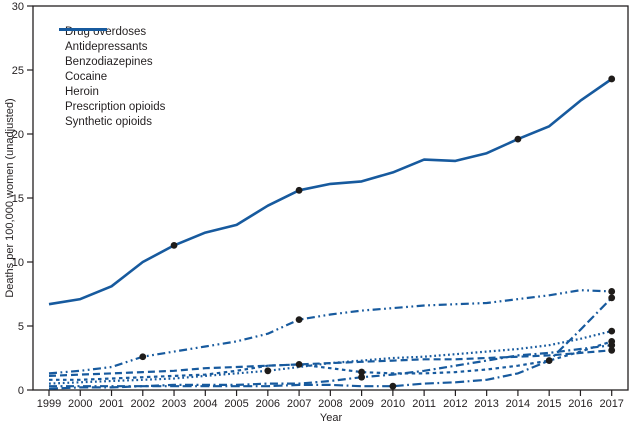 The height and width of the screenshot is (432, 634). What do you see at coordinates (205, 404) in the screenshot?
I see `x-tick-label: 2004` at bounding box center [205, 404].